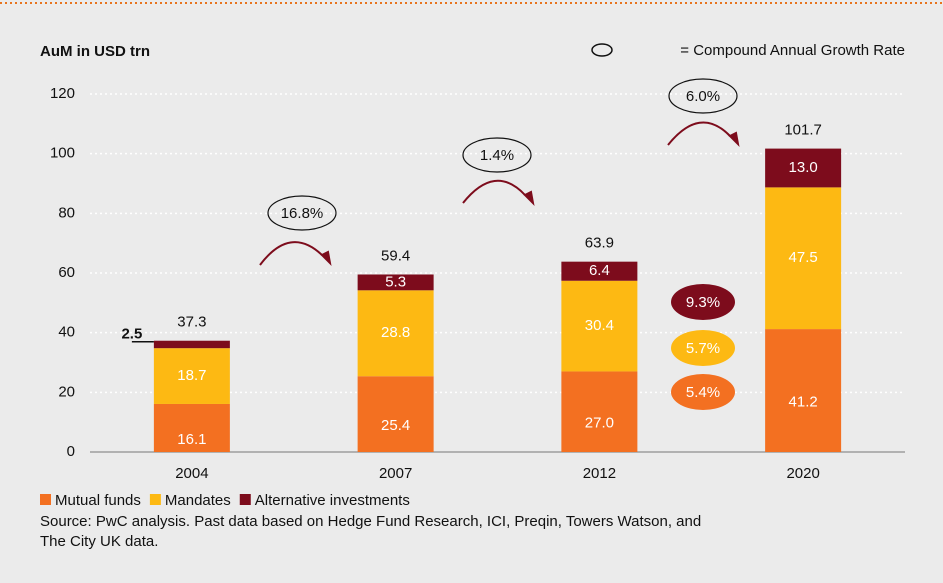  What do you see at coordinates (66, 272) in the screenshot?
I see `y-tick-label: 60` at bounding box center [66, 272].